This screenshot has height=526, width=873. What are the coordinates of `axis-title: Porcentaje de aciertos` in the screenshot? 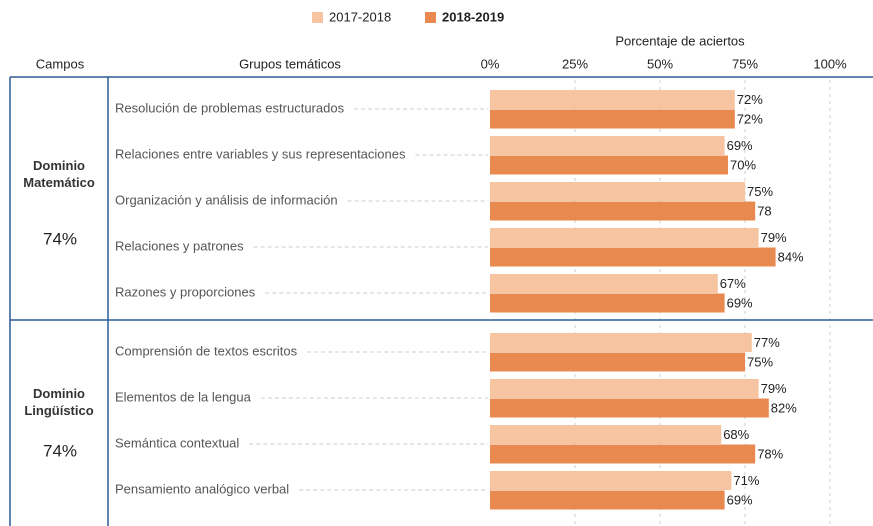 It's located at (680, 40).